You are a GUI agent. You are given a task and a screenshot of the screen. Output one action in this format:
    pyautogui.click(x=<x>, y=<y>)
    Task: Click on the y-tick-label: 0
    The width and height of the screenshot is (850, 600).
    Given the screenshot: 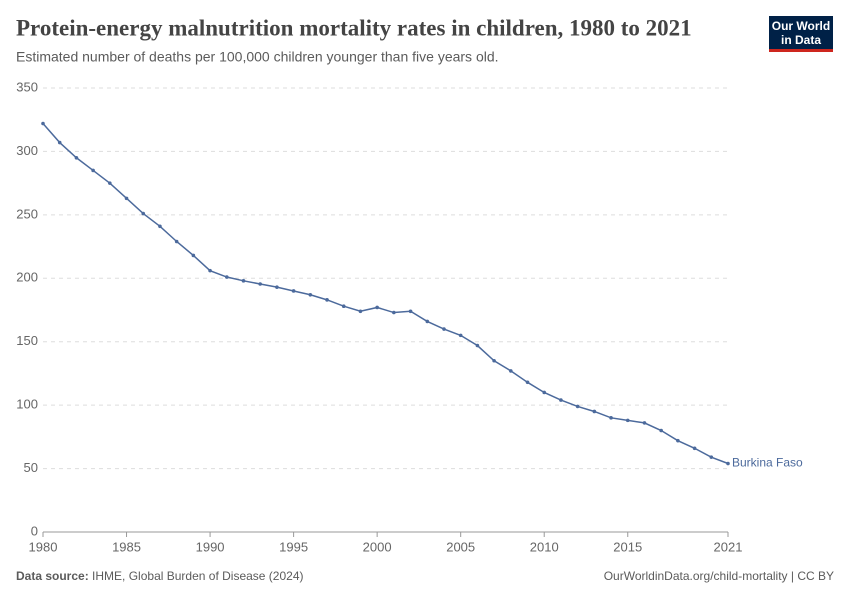 What is the action you would take?
    pyautogui.click(x=34, y=530)
    